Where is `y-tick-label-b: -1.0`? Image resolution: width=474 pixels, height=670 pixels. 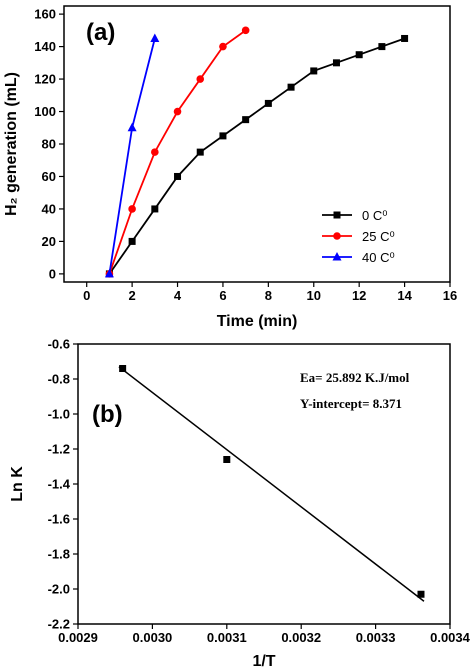 y-tick-label-b: -1.0 is located at coordinates (59, 414).